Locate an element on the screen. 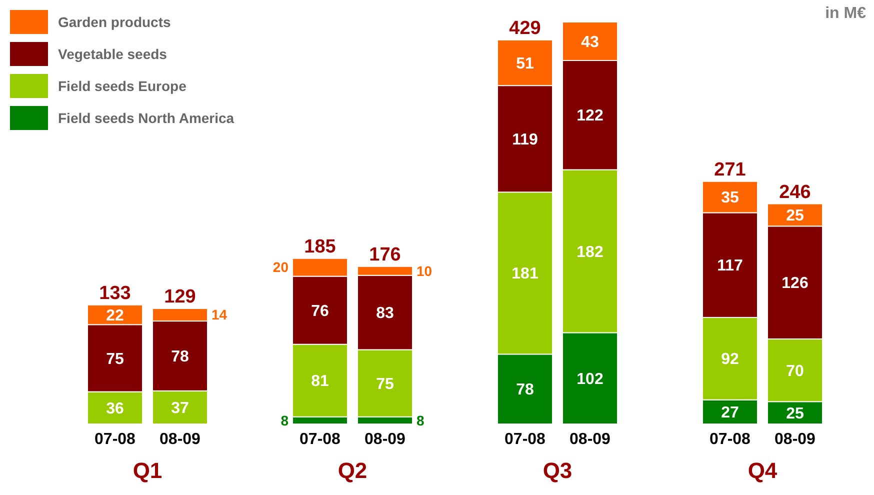 This screenshot has height=495, width=874. data-label: 102 is located at coordinates (590, 379).